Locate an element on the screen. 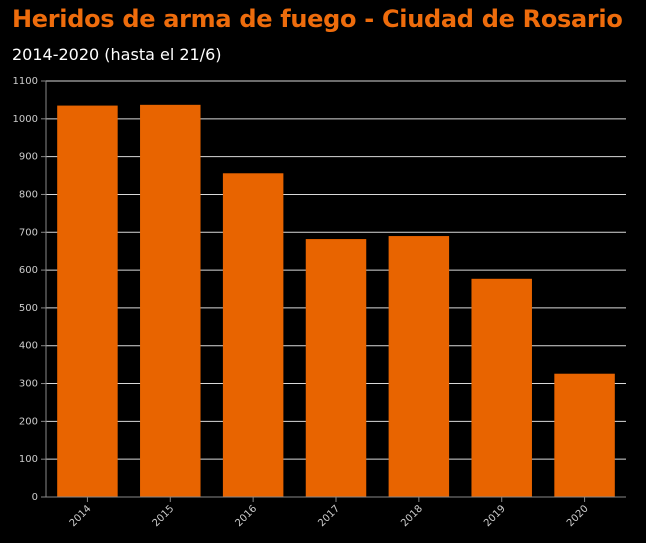  x-tick-label: 2018 is located at coordinates (412, 516).